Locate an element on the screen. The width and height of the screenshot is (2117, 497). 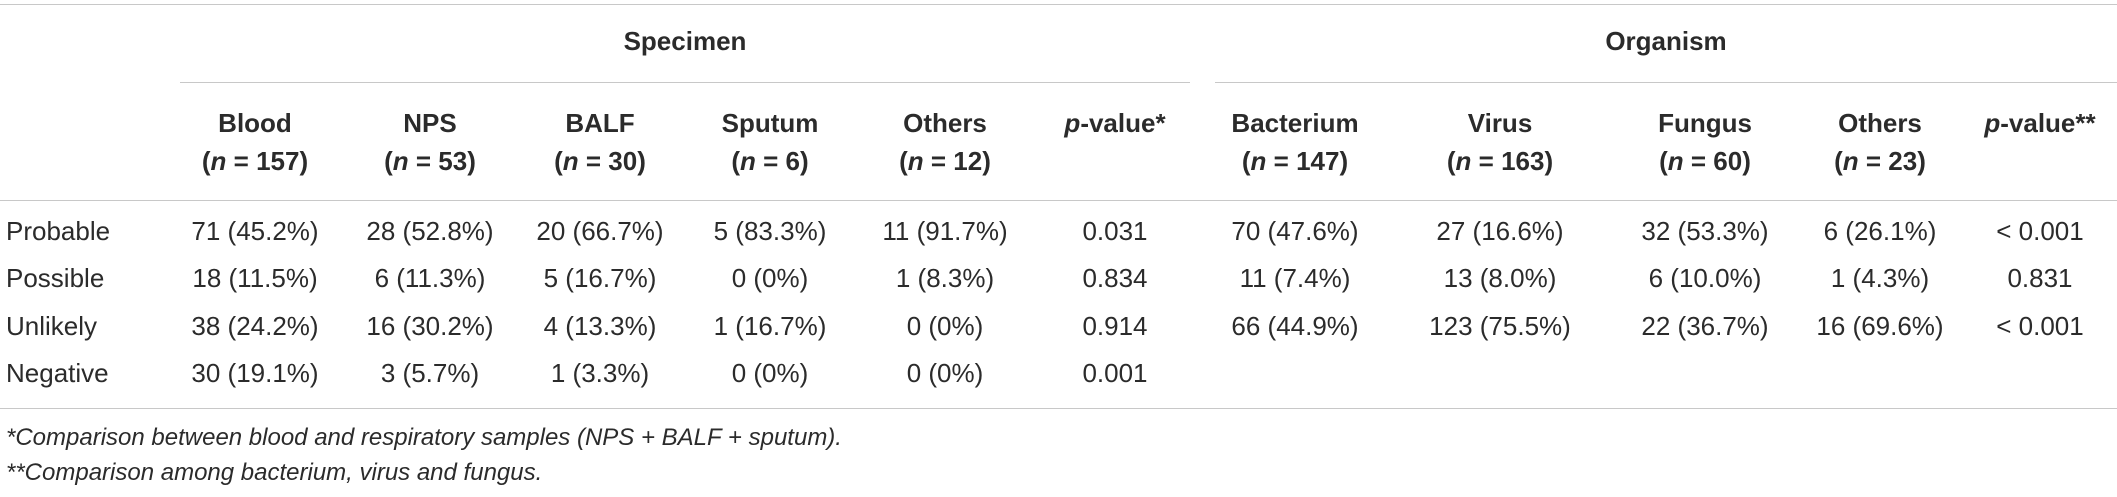
table-cell: 16 (30.2%) is located at coordinates (430, 326).